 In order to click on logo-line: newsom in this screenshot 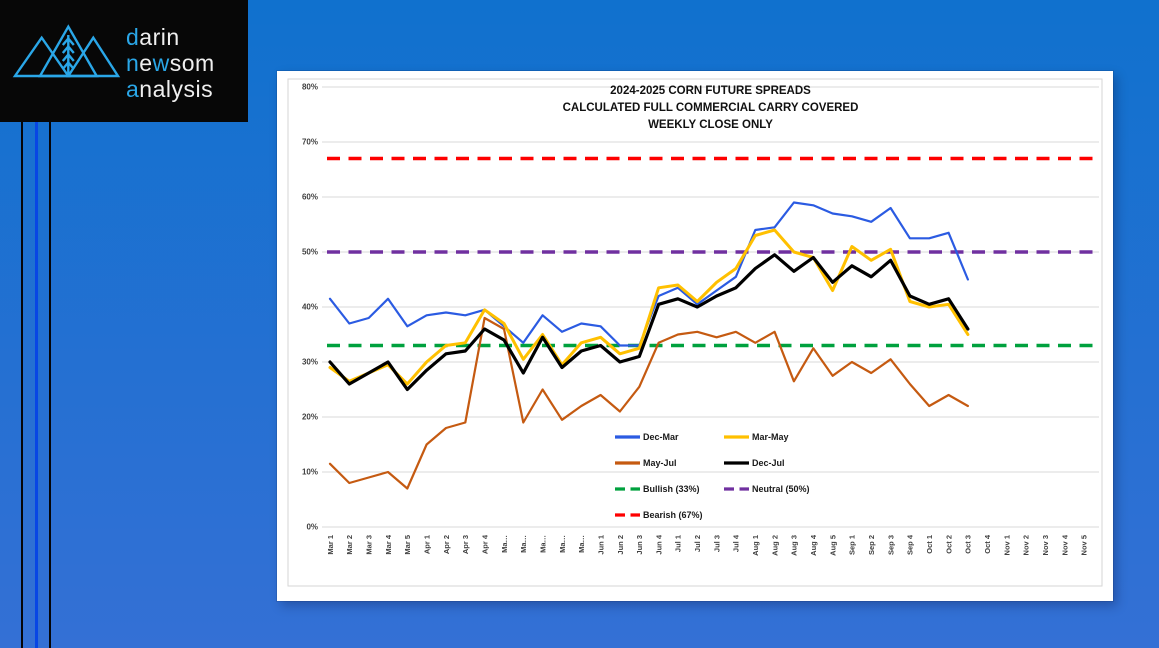, I will do `click(170, 63)`.